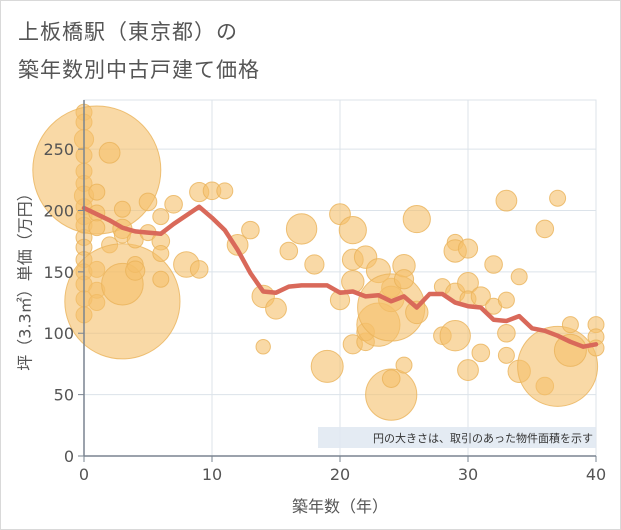  I want to click on note-background, so click(457, 437).